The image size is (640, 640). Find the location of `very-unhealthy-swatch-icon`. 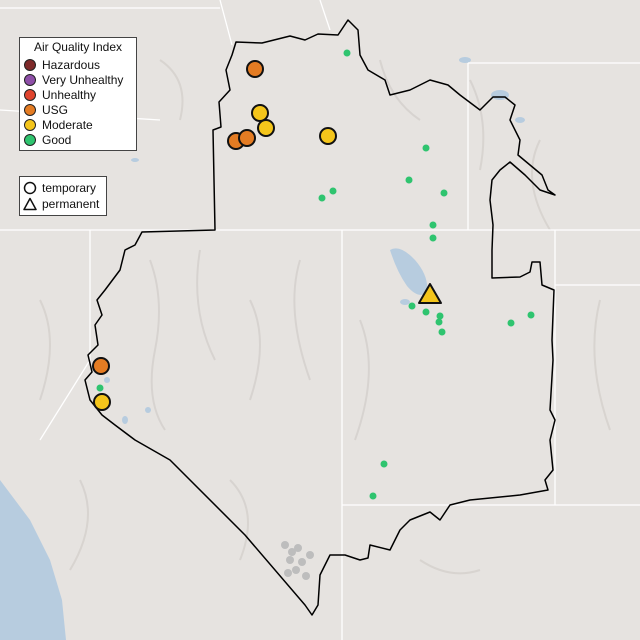

very-unhealthy-swatch-icon is located at coordinates (30, 80).